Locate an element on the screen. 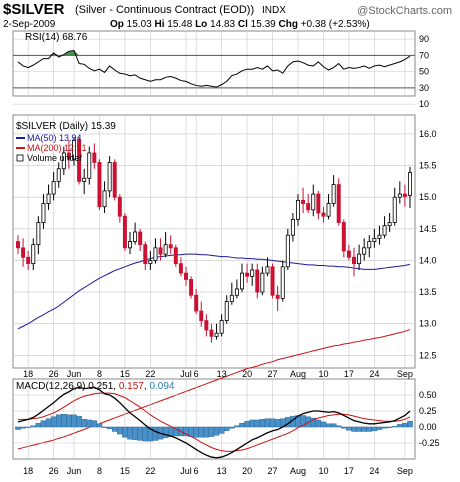 The width and height of the screenshot is (460, 482). rsi-ytick-label: 70 is located at coordinates (424, 55).